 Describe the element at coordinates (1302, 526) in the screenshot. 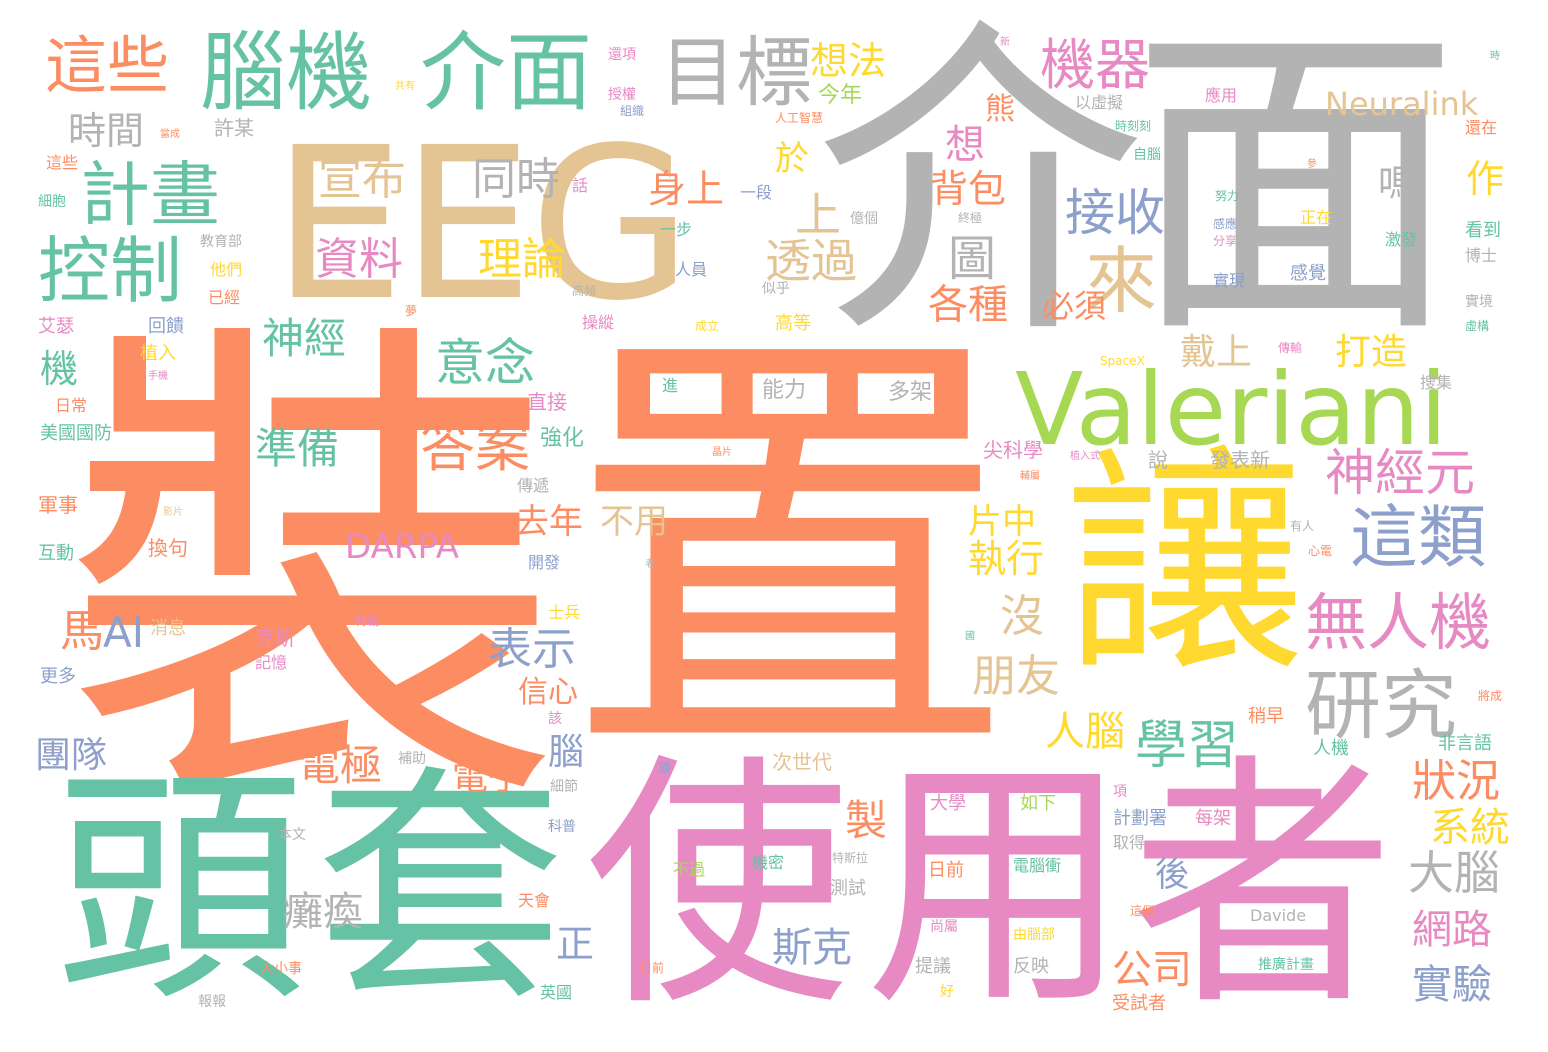

I see `word: 有人` at that location.